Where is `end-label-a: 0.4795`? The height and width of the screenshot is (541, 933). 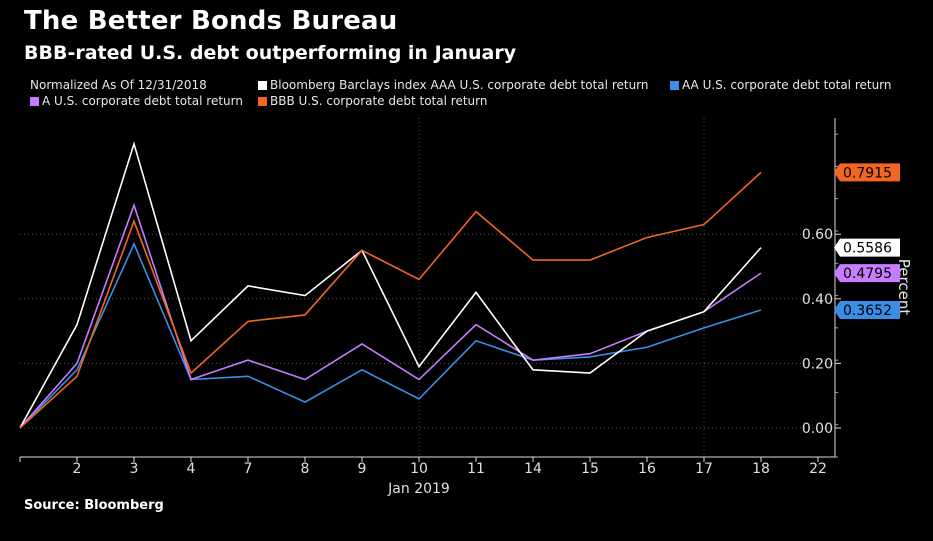 end-label-a: 0.4795 is located at coordinates (867, 273).